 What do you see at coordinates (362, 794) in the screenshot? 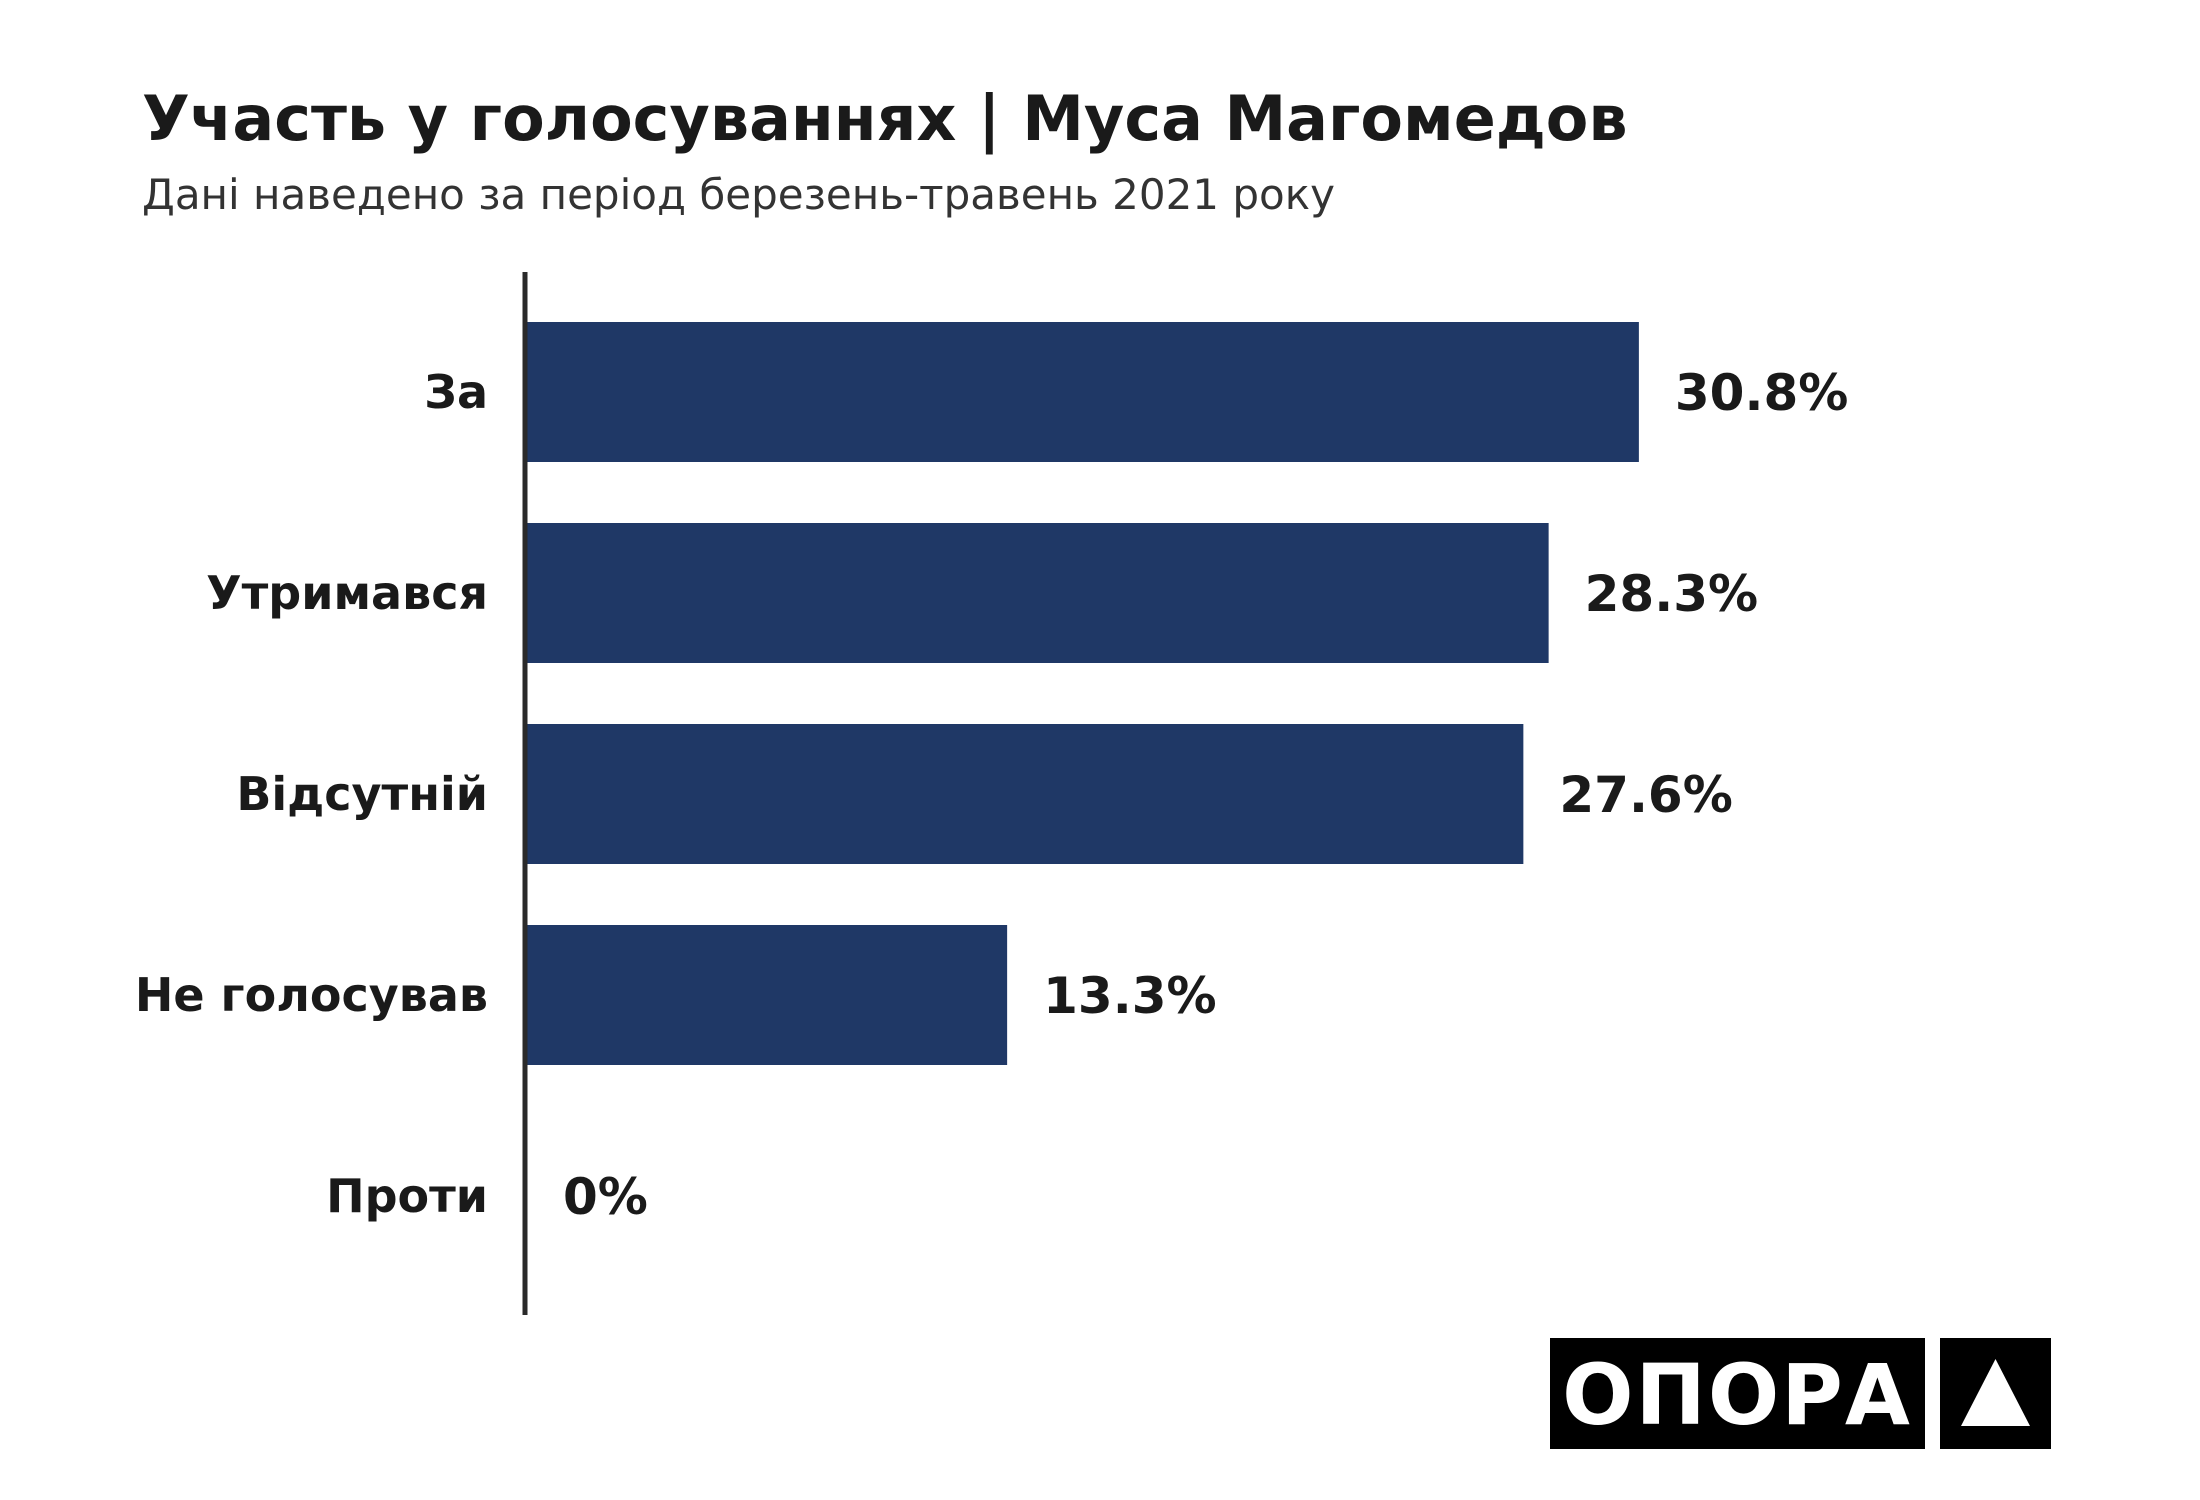
I see `category-label: Відсутній` at bounding box center [362, 794].